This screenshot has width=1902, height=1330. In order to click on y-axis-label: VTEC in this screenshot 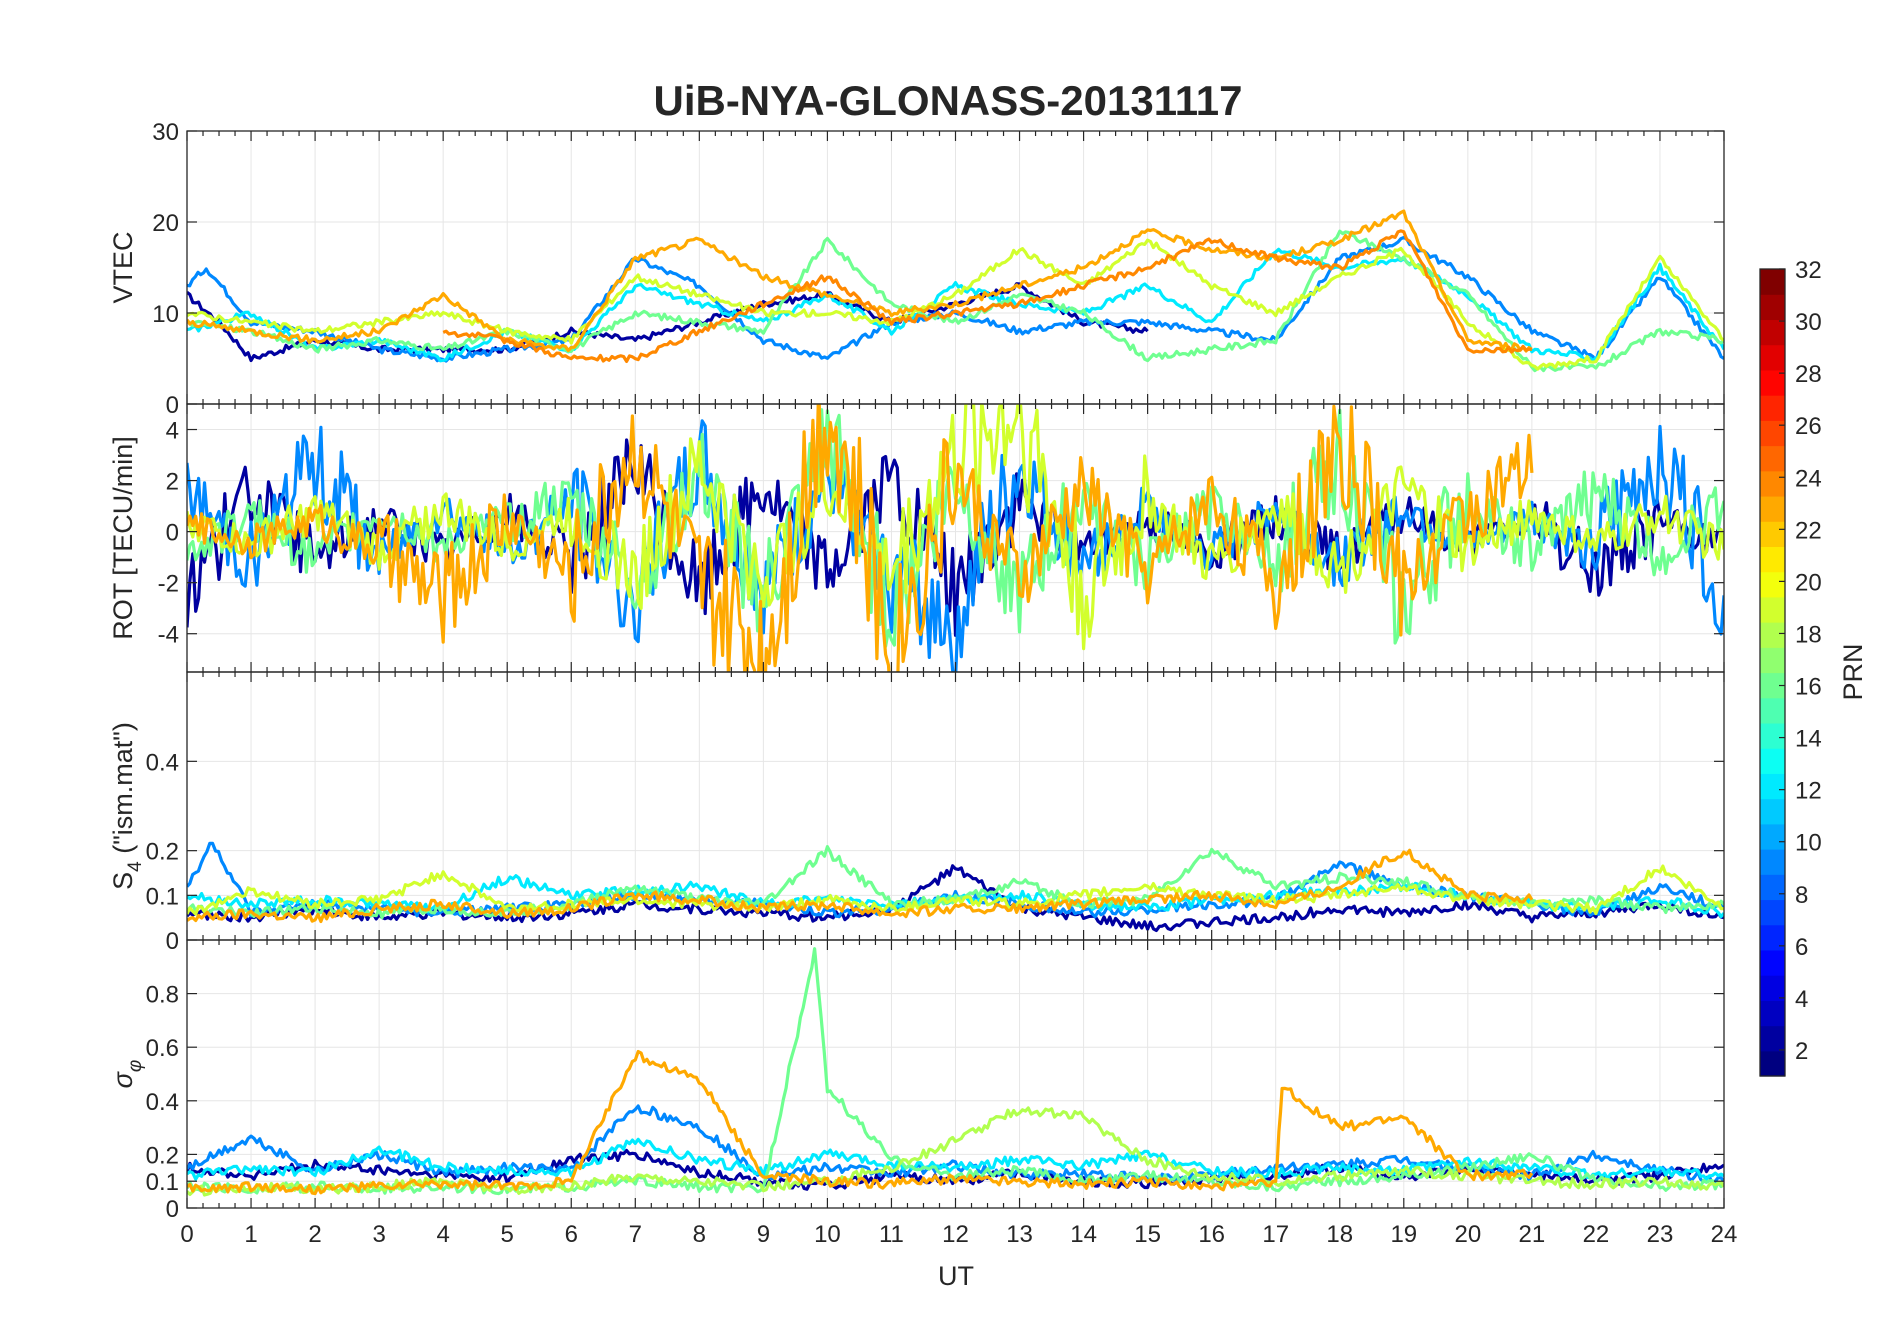, I will do `click(123, 267)`.